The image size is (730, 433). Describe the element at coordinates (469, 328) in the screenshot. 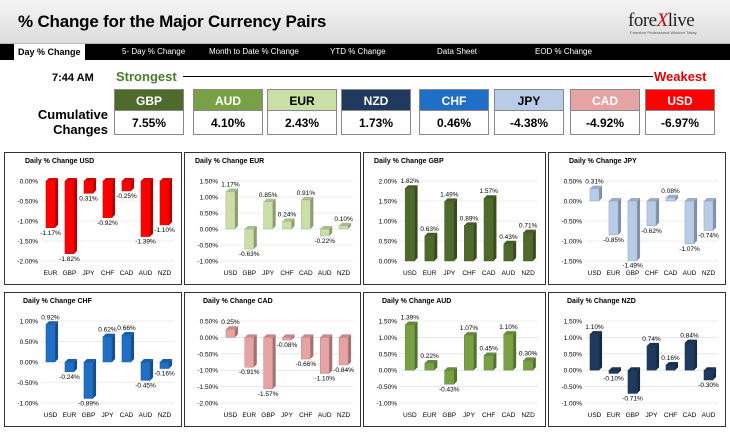

I see `data-label: 1.07%` at that location.